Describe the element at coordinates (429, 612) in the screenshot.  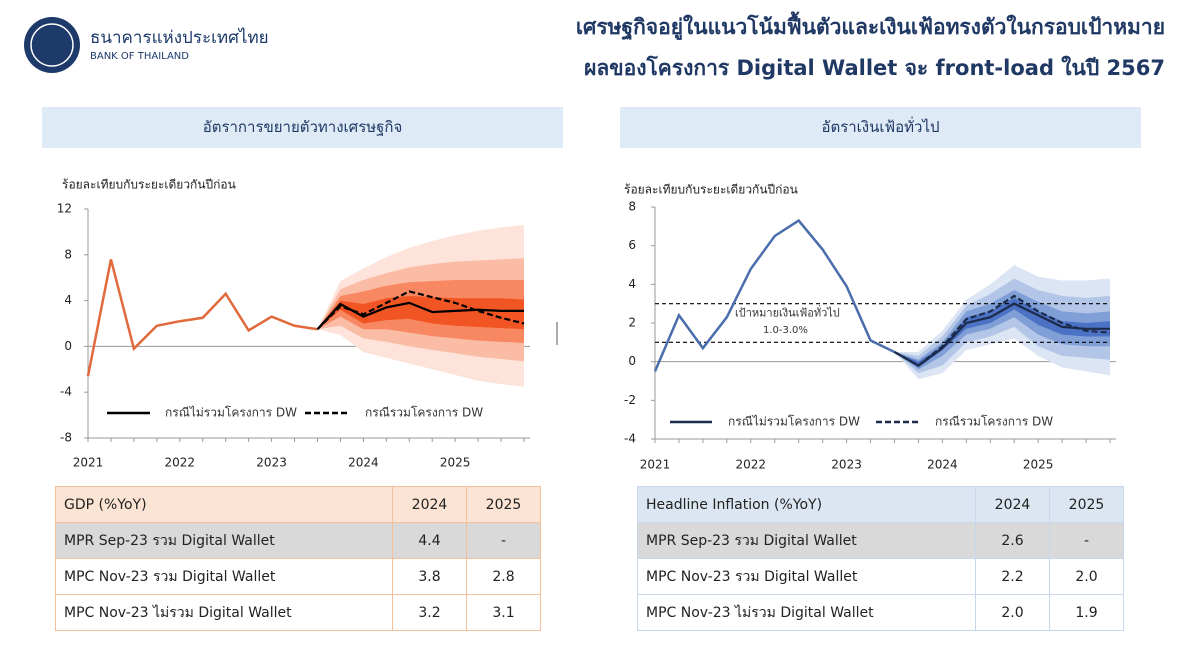
I see `table-cell: 3.2` at that location.